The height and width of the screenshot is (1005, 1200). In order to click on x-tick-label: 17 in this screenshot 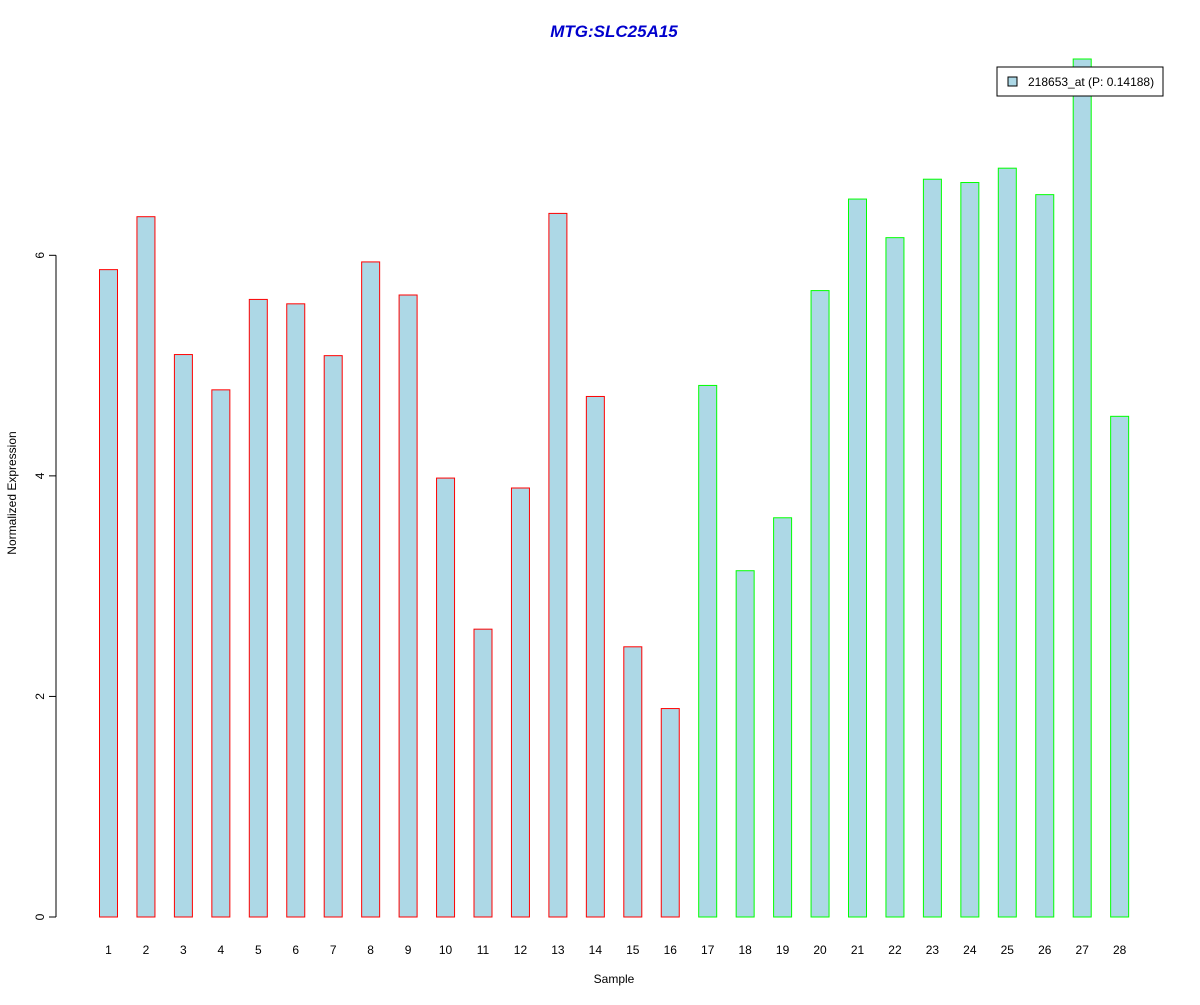, I will do `click(708, 950)`.